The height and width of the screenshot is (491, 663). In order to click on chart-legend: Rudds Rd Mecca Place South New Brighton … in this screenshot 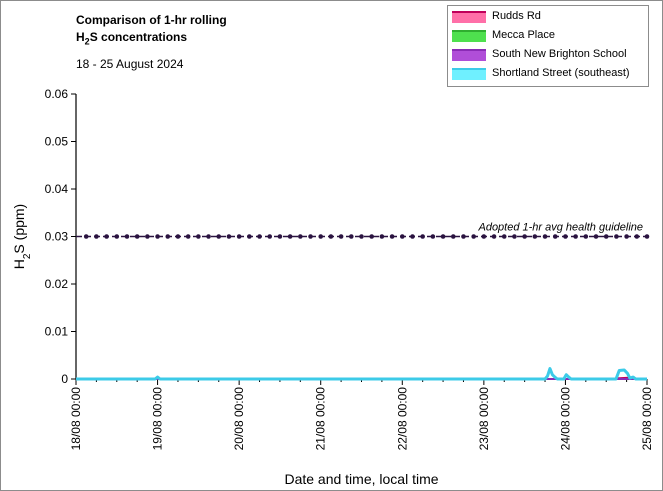, I will do `click(548, 46)`.